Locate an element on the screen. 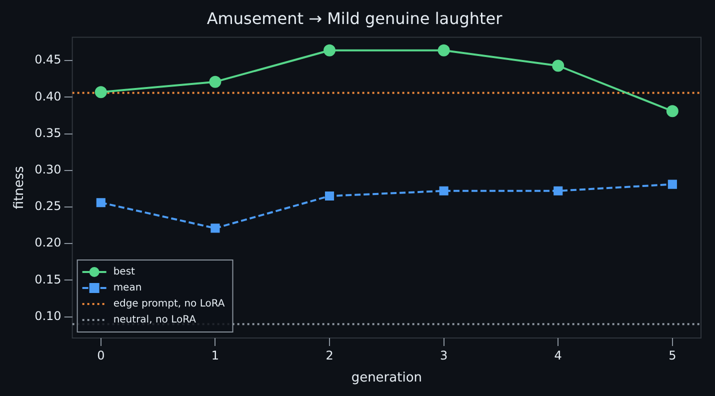 This screenshot has width=715, height=396. y-tick-label: 0.30 is located at coordinates (48, 169).